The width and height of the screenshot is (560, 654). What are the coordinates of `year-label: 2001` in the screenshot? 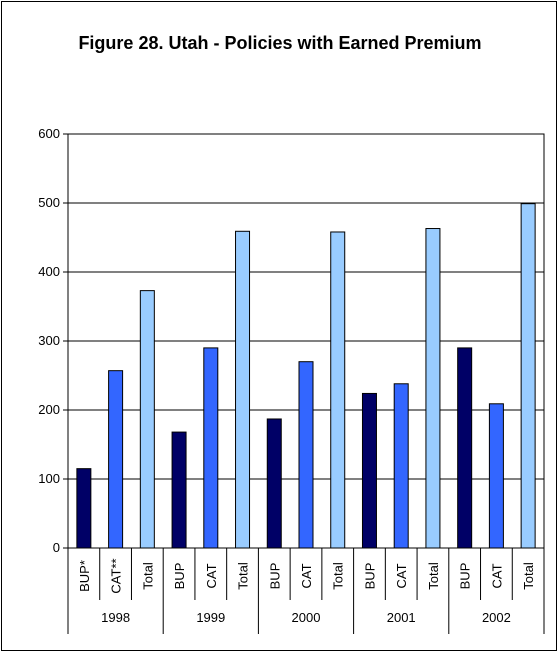 It's located at (401, 617).